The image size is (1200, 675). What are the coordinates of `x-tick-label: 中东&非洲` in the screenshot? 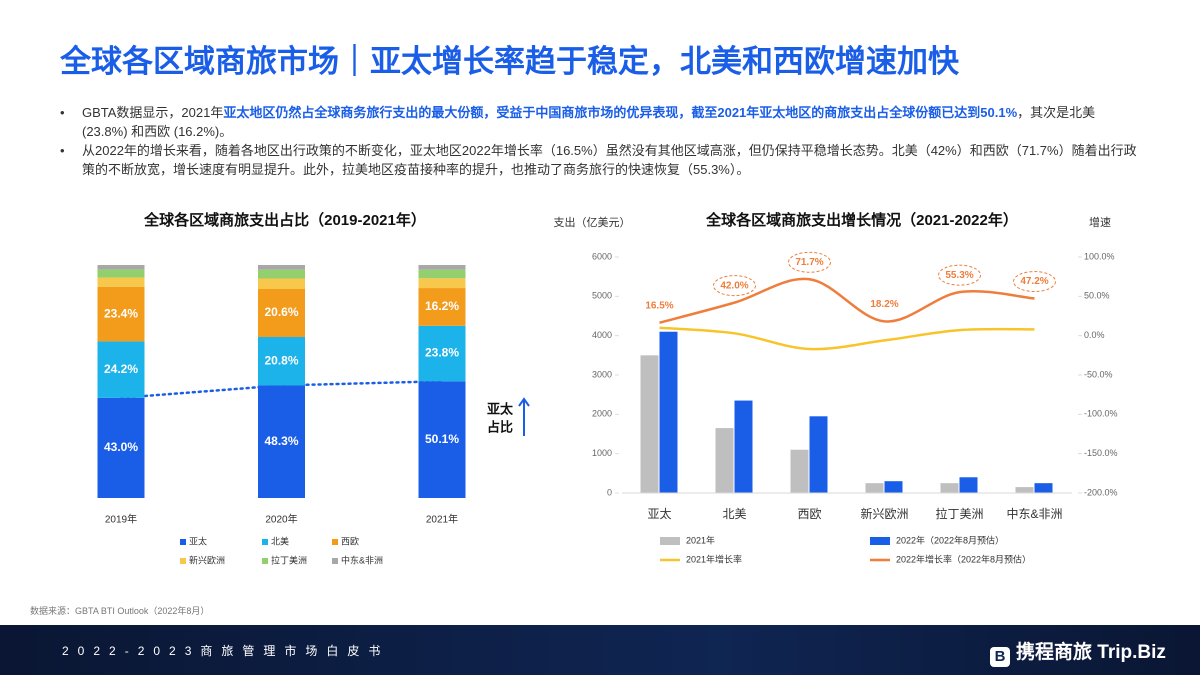 It's located at (1034, 513).